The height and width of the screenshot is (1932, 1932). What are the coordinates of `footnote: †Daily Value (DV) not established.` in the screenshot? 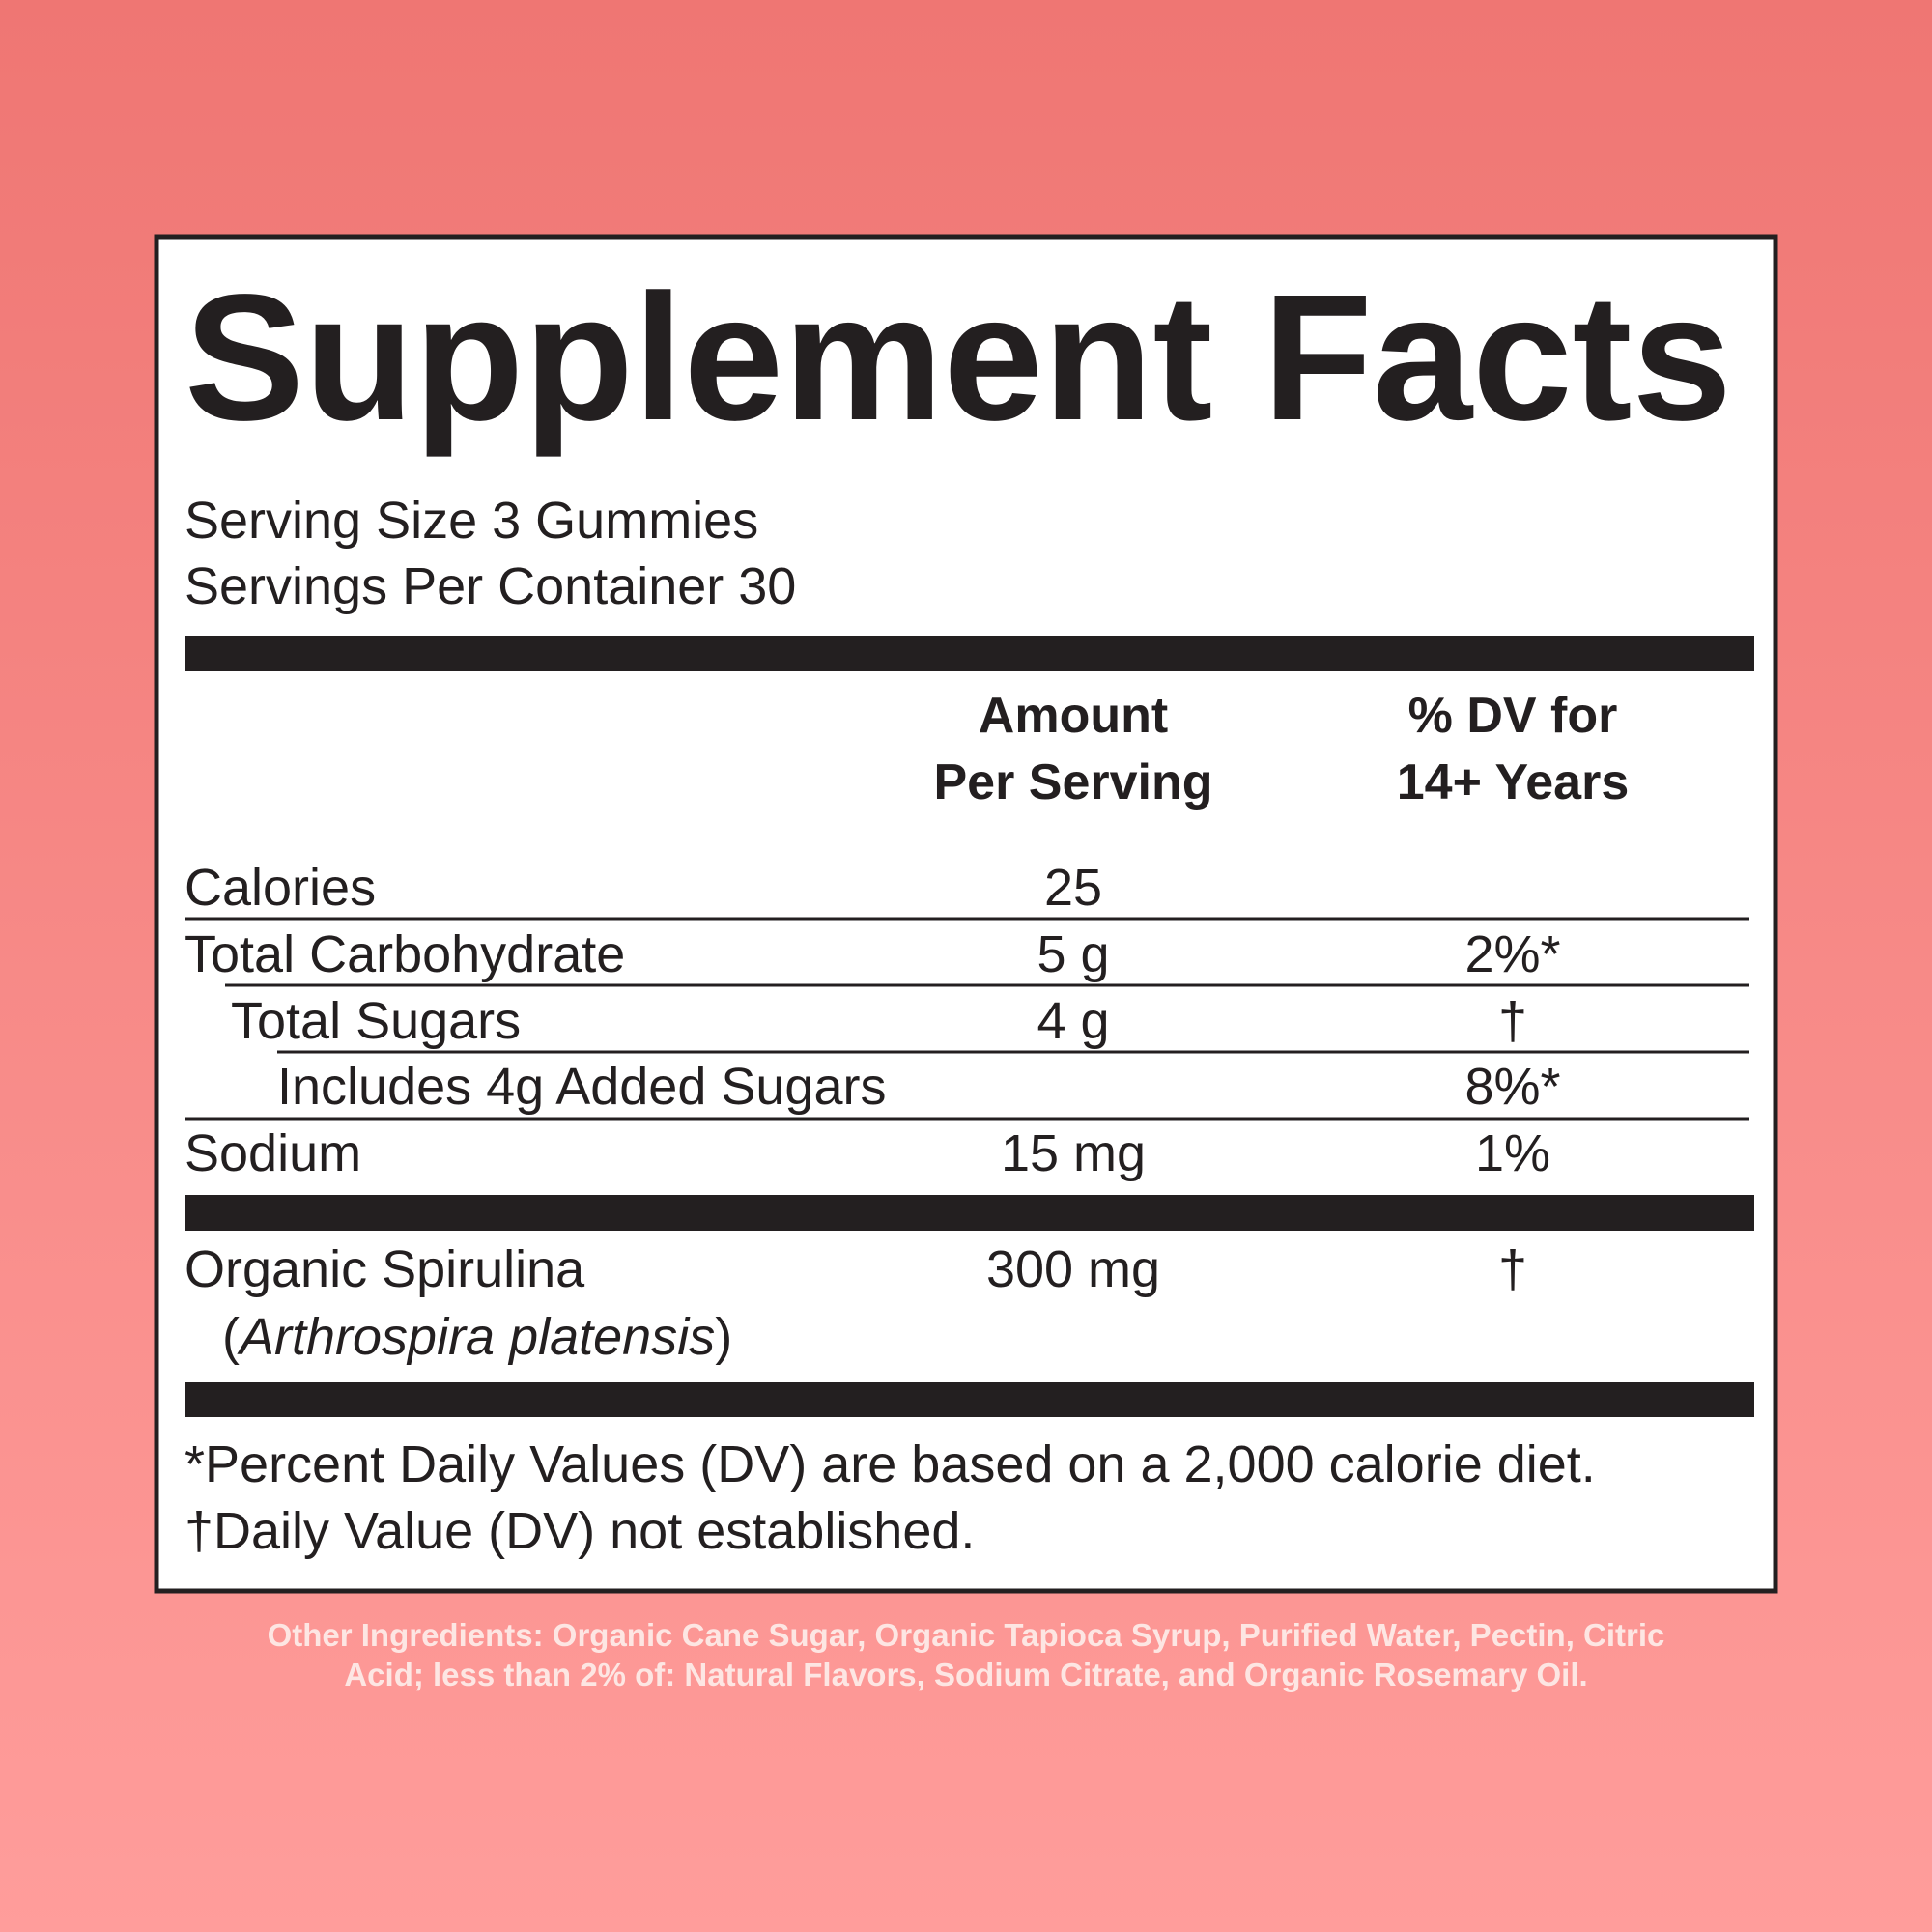 It's located at (580, 1531).